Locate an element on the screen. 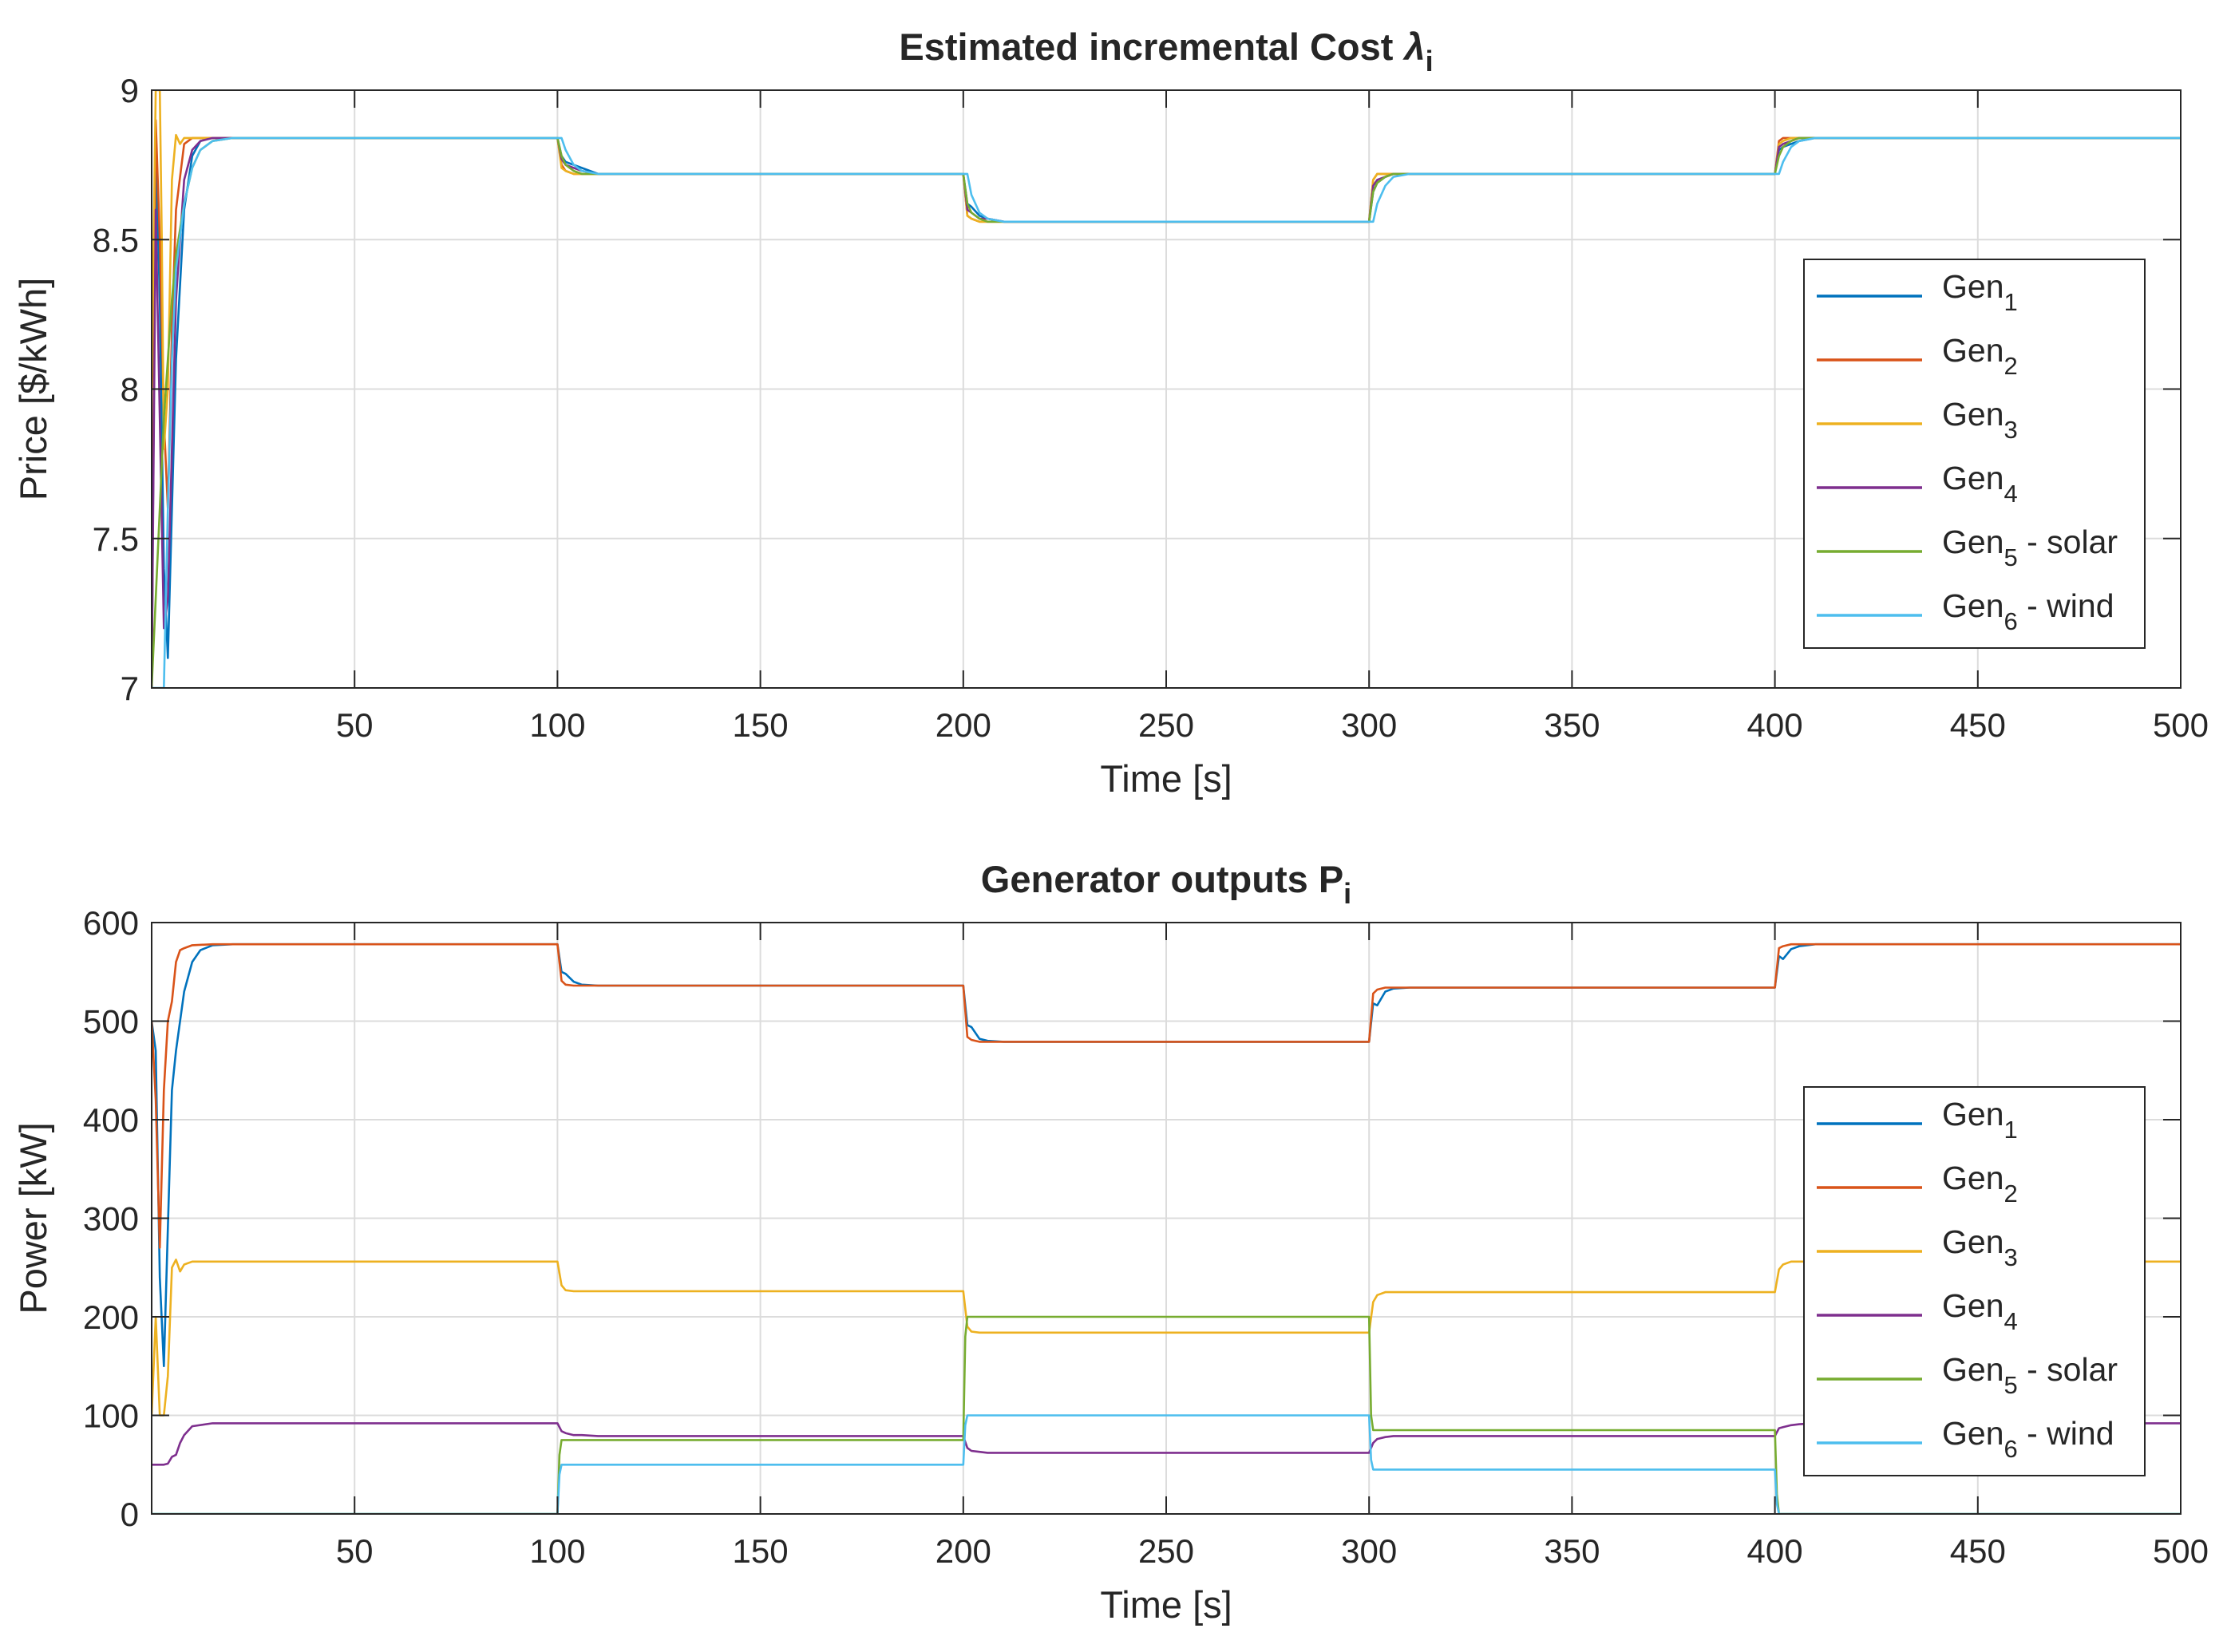  power-legend-label-gen3: Gen3 is located at coordinates (1980, 1247).